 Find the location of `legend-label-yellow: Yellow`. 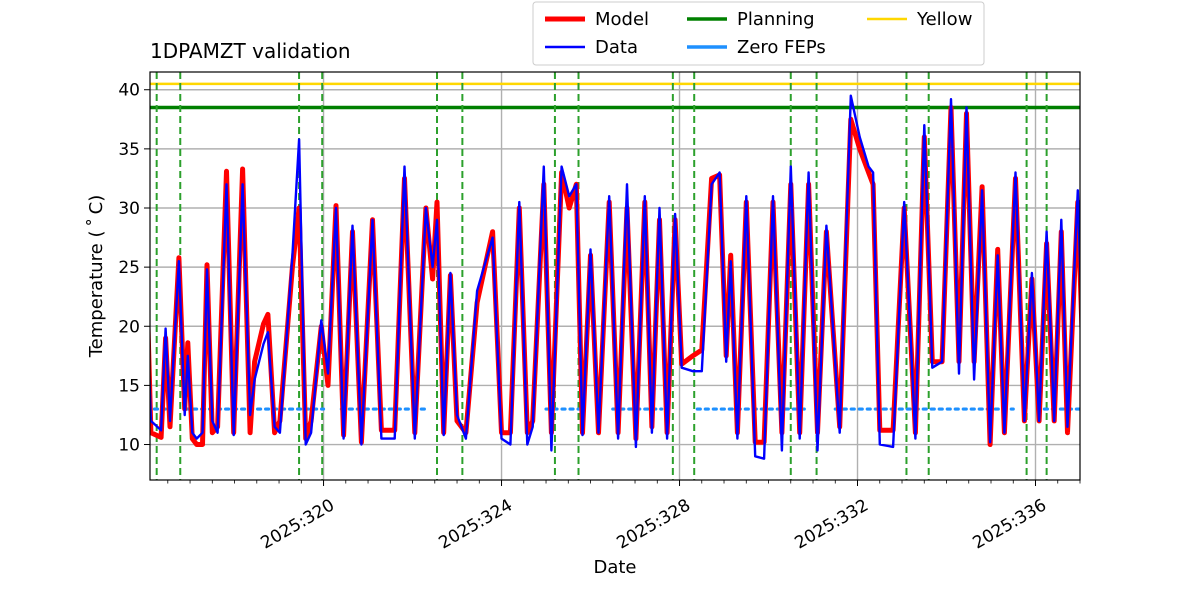

legend-label-yellow: Yellow is located at coordinates (944, 19).